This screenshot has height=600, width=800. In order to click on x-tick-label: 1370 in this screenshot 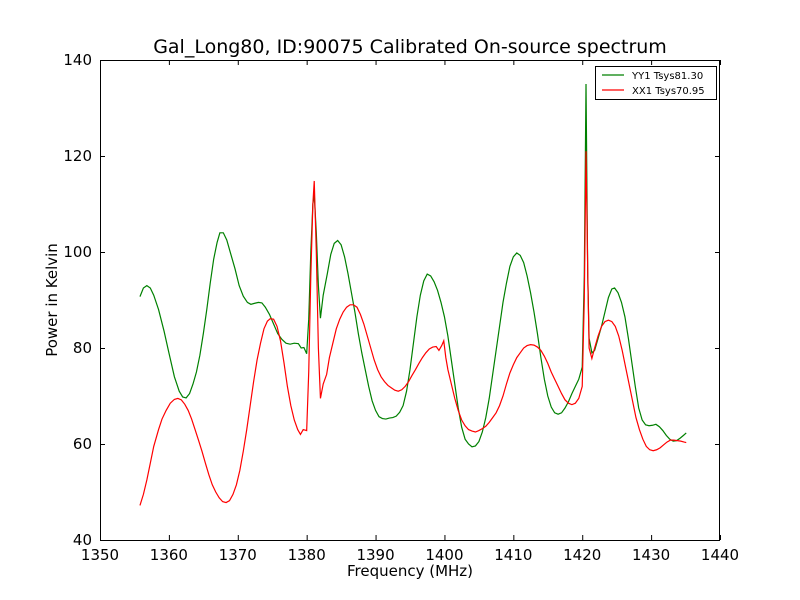, I will do `click(238, 555)`.